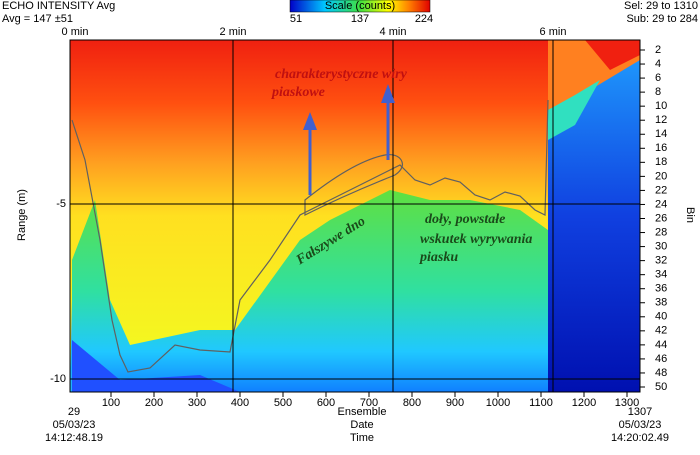 The height and width of the screenshot is (455, 700). Describe the element at coordinates (661, 106) in the screenshot. I see `bin-tick-label: 10` at that location.